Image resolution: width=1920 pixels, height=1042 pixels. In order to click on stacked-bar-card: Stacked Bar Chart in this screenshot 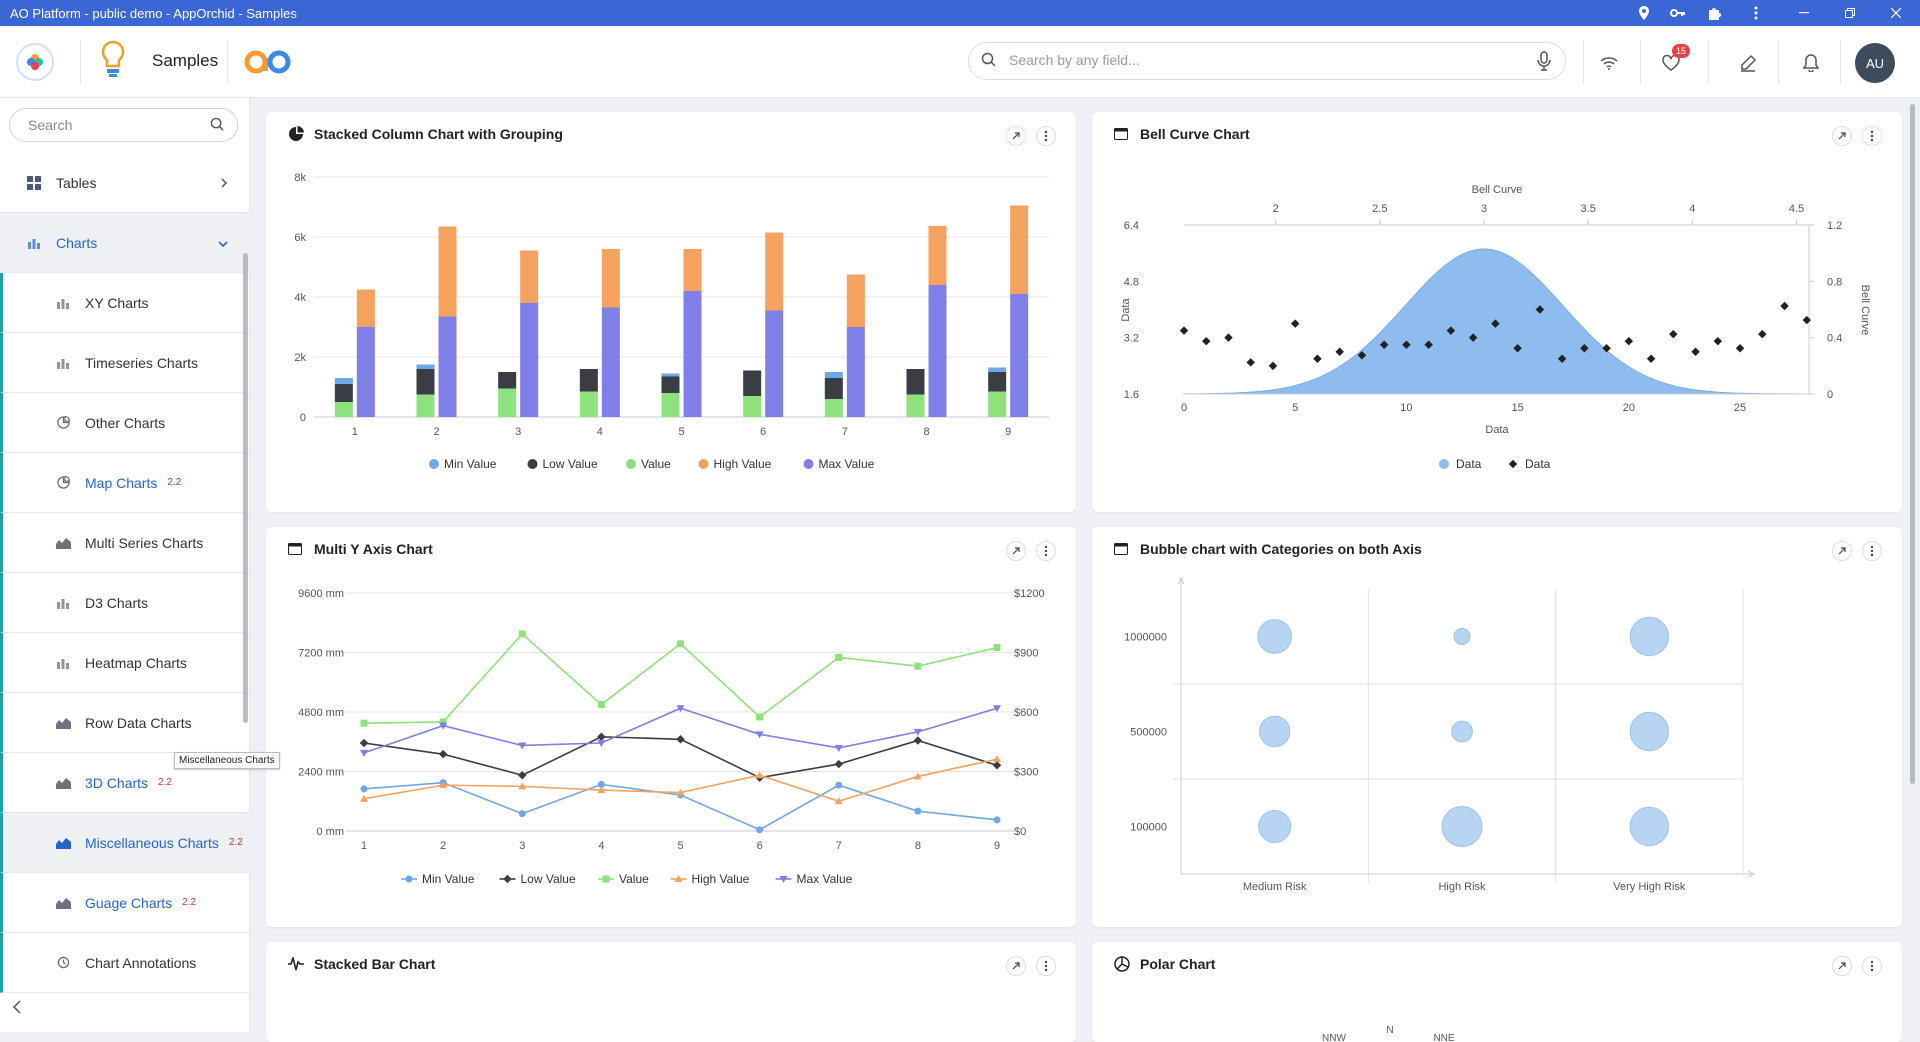, I will do `click(671, 992)`.